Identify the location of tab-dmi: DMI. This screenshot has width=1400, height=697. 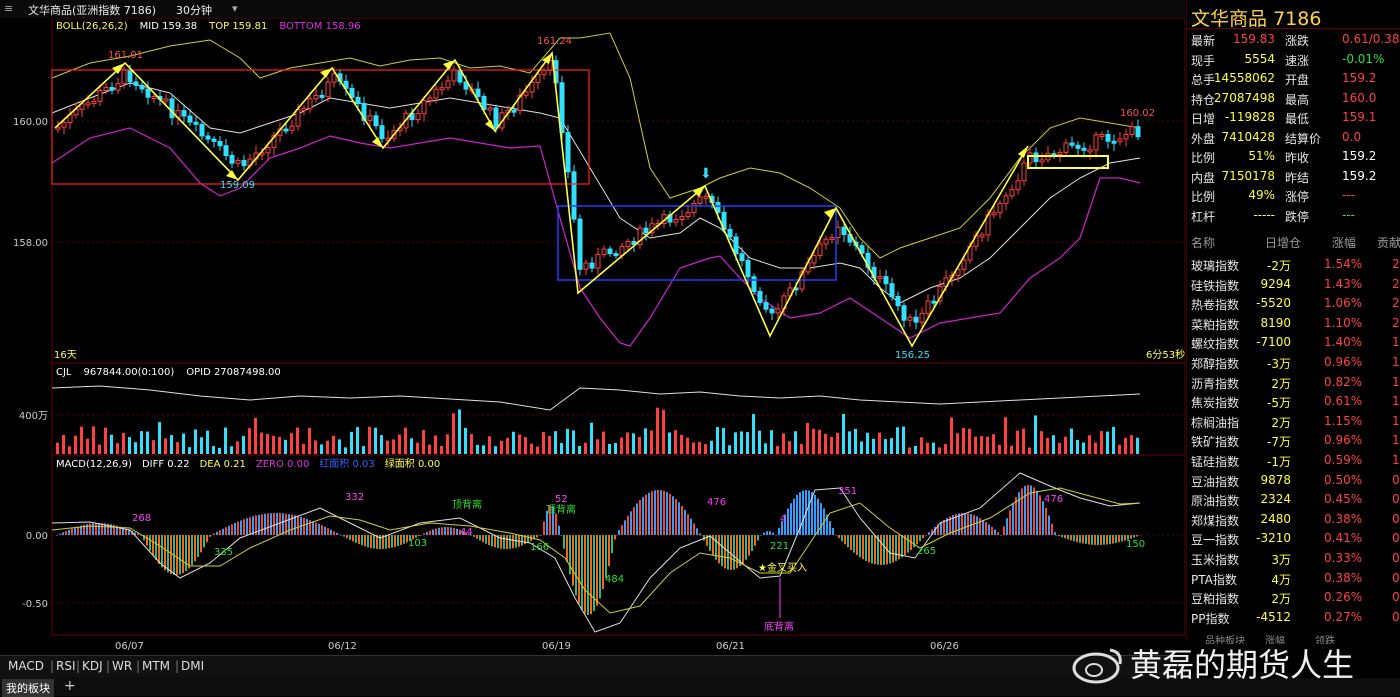
(192, 666).